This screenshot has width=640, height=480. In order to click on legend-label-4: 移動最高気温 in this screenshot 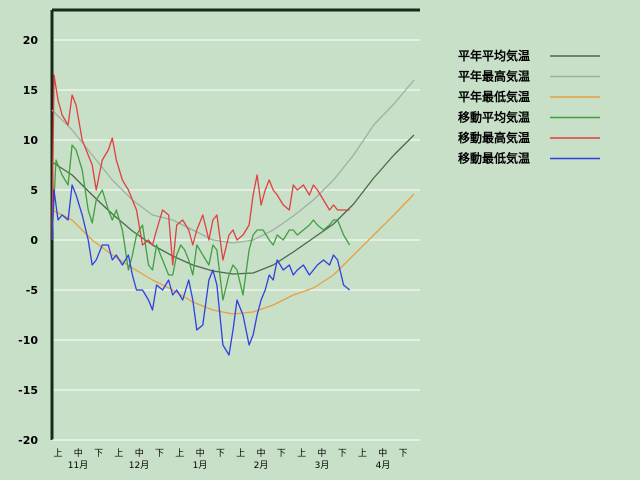, I will do `click(494, 137)`.